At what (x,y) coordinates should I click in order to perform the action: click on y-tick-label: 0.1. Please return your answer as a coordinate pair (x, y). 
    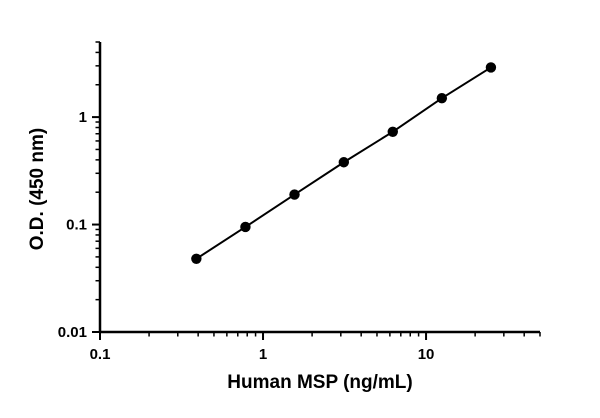
    Looking at the image, I should click on (76, 225).